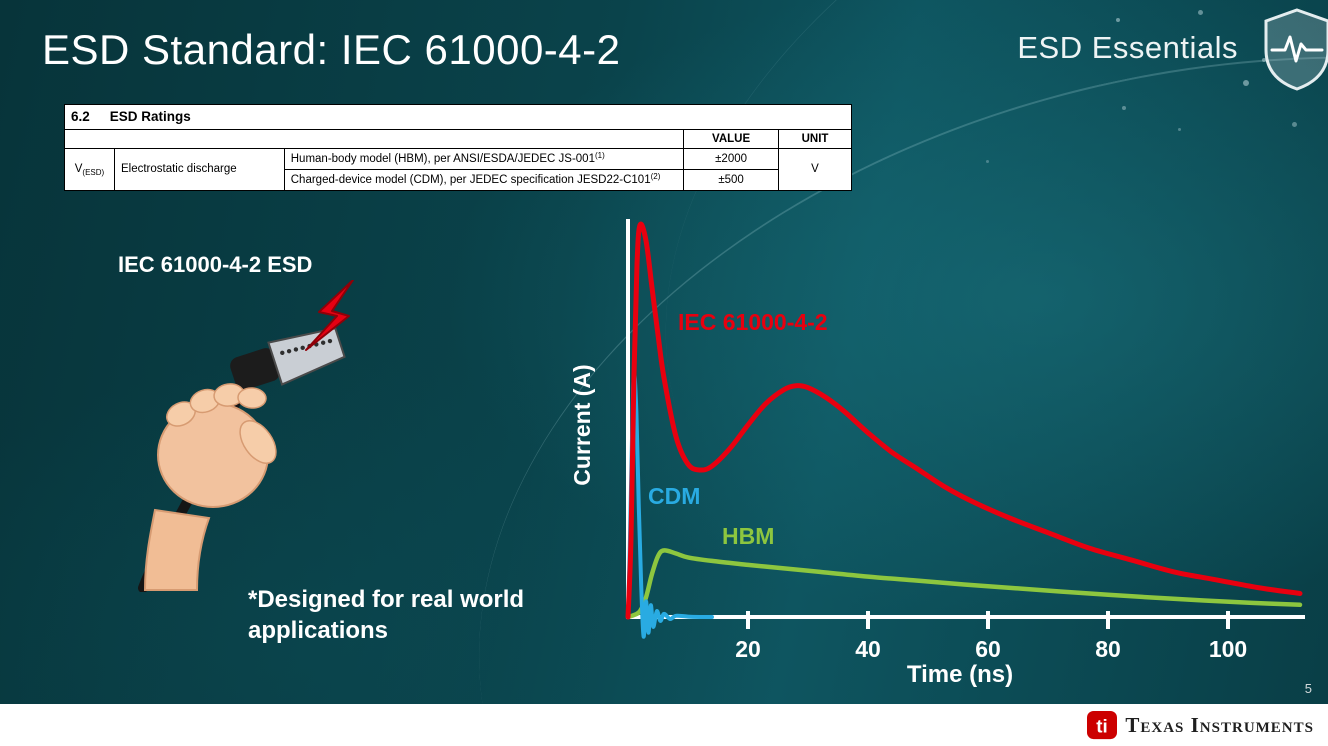 Image resolution: width=1328 pixels, height=746 pixels. Describe the element at coordinates (815, 139) in the screenshot. I see `unit-column-header: UNIT` at that location.